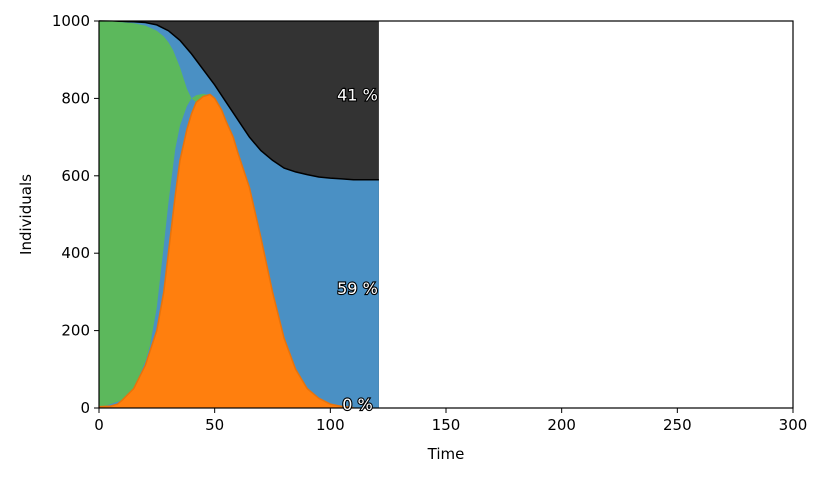 The height and width of the screenshot is (481, 830). I want to click on area-susceptible, so click(157, 214).